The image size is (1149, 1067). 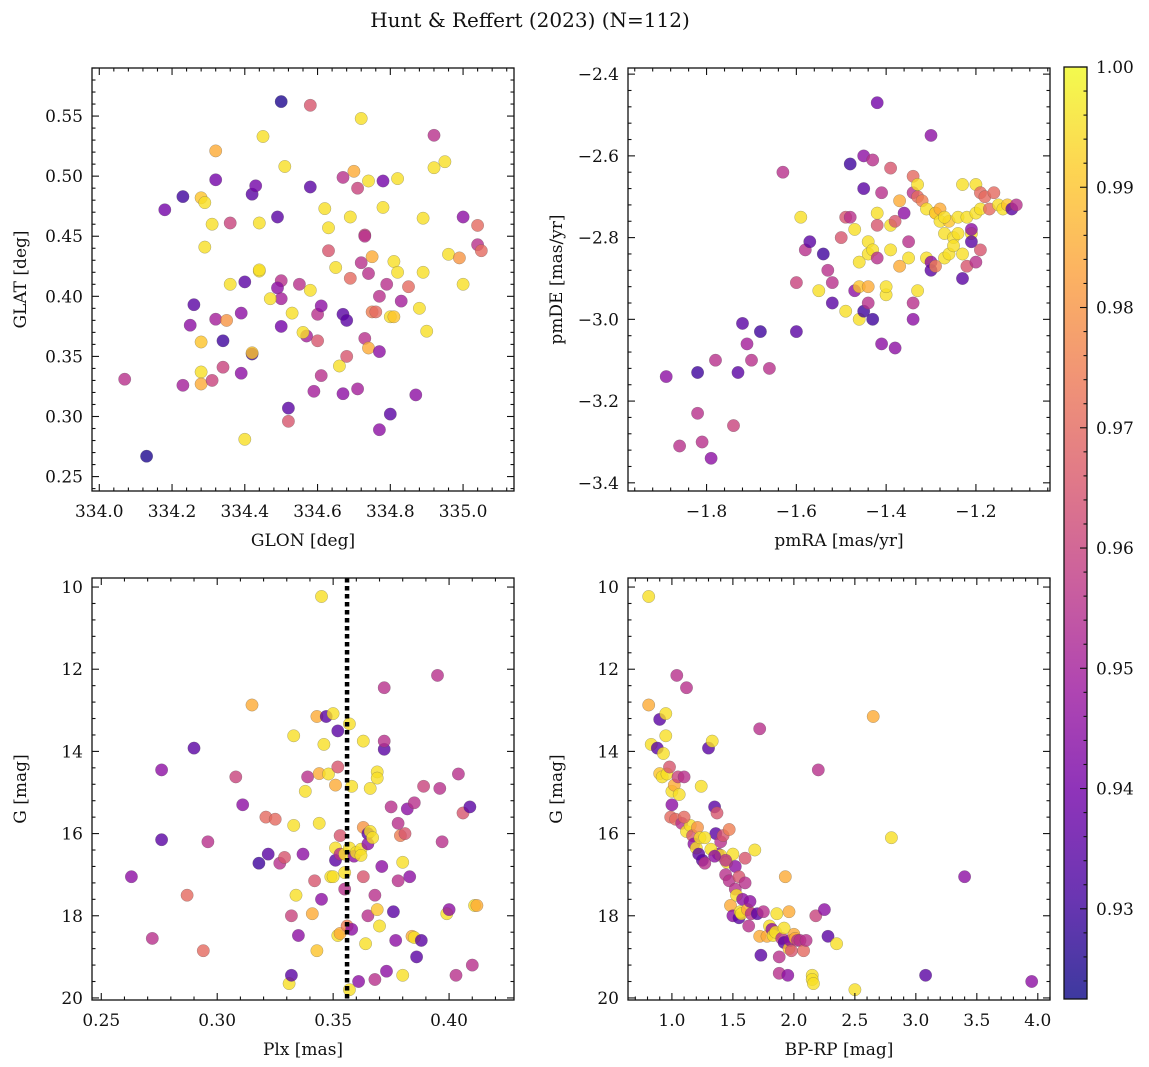 What do you see at coordinates (671, 1021) in the screenshot?
I see `x-tick-label: 1.0` at bounding box center [671, 1021].